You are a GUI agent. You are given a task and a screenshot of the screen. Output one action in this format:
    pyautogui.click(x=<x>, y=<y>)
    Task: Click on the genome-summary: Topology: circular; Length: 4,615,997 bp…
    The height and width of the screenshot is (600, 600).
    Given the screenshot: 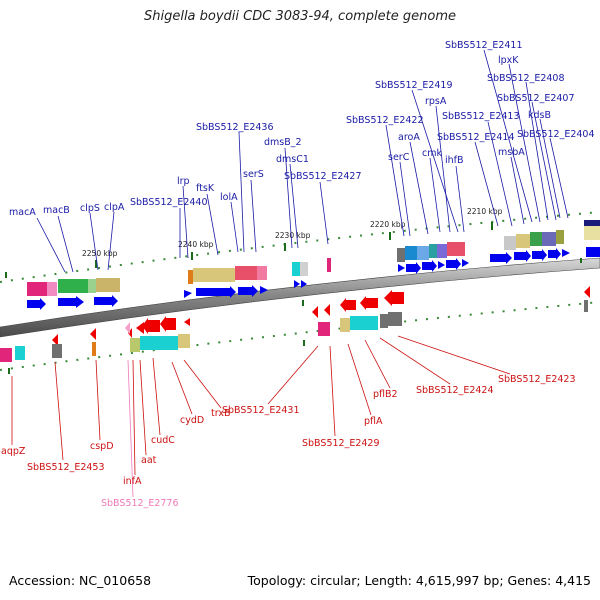 What is the action you would take?
    pyautogui.click(x=419, y=580)
    